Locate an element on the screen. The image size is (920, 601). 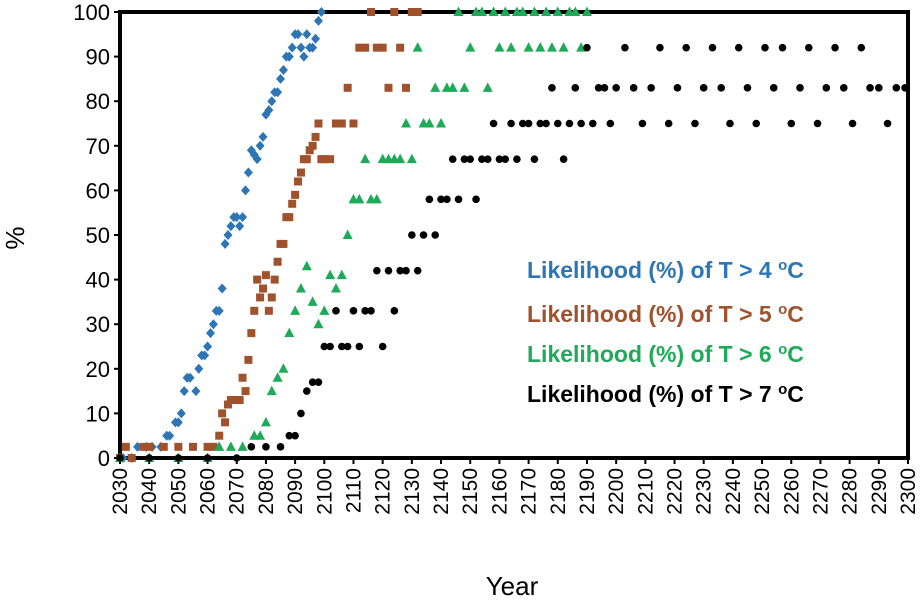
x-tick-label: 2220 is located at coordinates (675, 491).